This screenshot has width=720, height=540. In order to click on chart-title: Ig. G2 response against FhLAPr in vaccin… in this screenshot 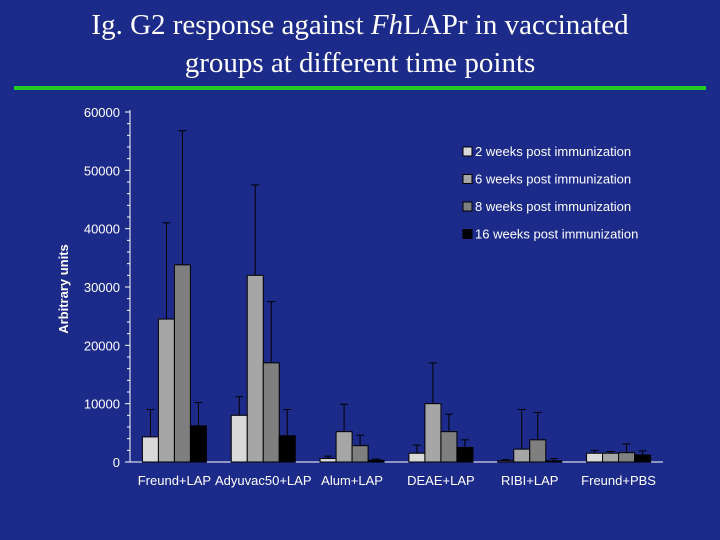, I will do `click(360, 44)`.